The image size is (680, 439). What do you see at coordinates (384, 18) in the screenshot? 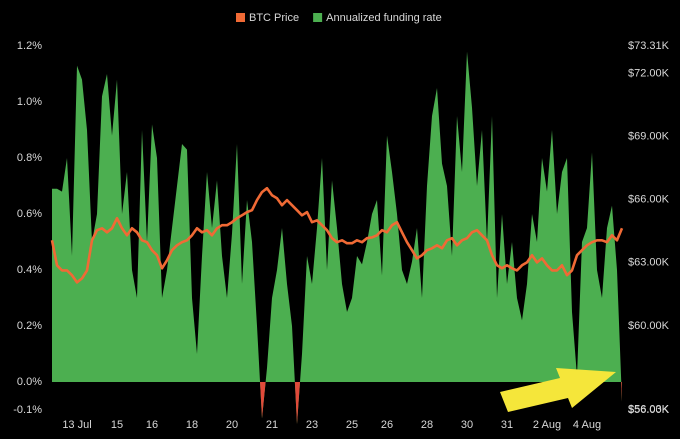
I see `legend-label: Annualized funding rate` at bounding box center [384, 18].